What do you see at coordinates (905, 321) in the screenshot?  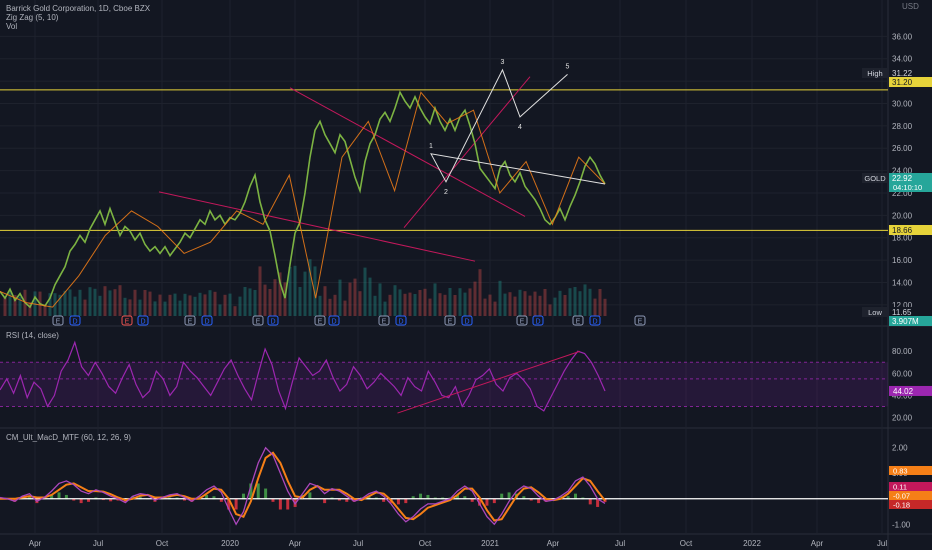 I see `volume-value: 3.907M` at bounding box center [905, 321].